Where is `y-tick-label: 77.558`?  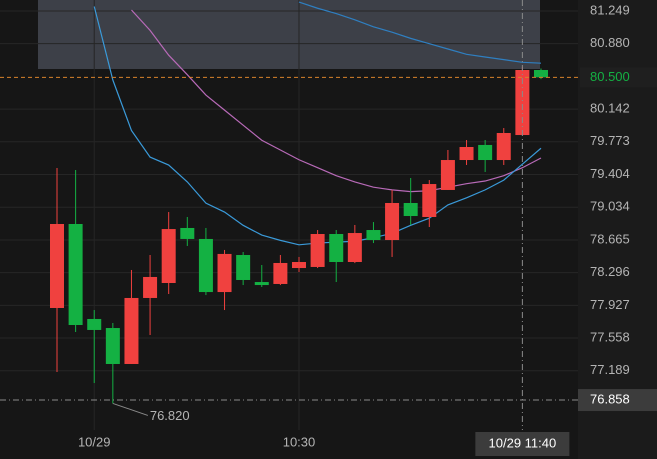 y-tick-label: 77.558 is located at coordinates (610, 336).